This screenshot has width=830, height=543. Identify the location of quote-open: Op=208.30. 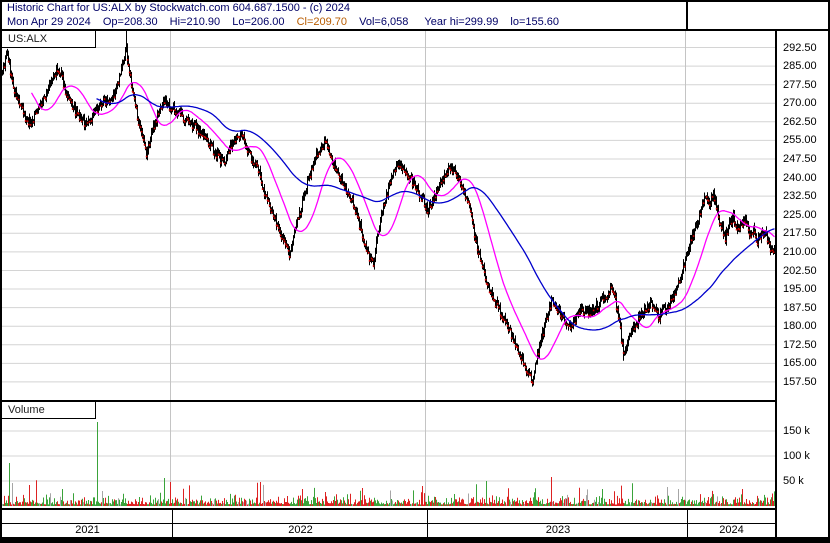
(130, 22).